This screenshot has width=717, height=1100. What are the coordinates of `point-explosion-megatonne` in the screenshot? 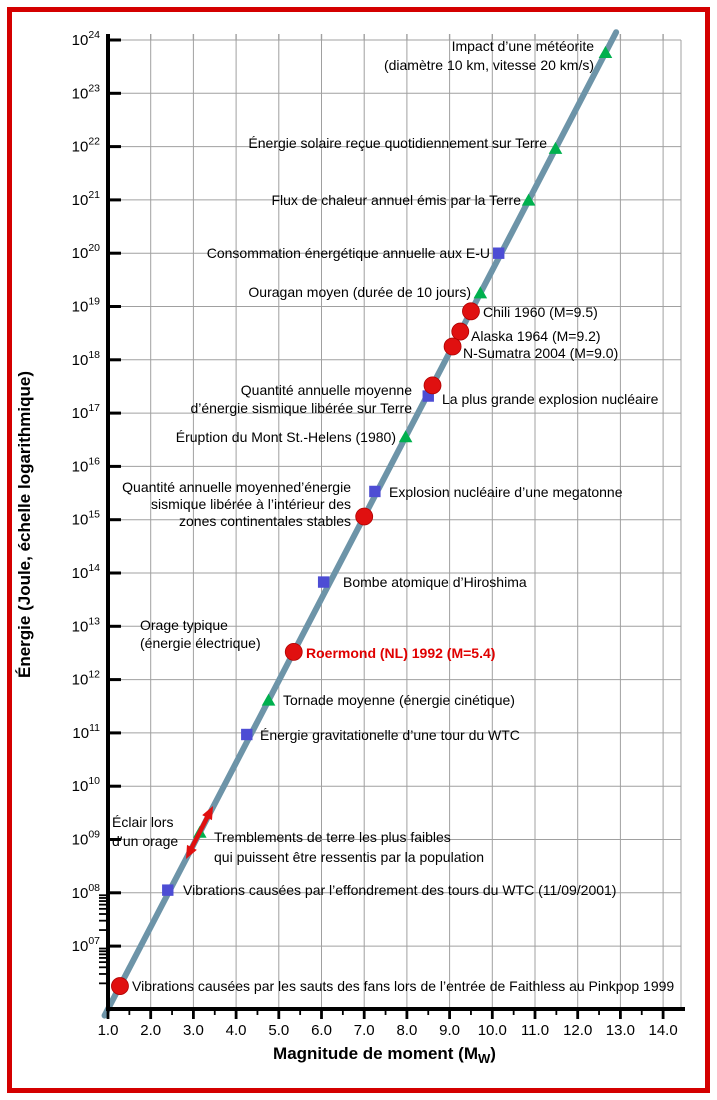 It's located at (375, 491).